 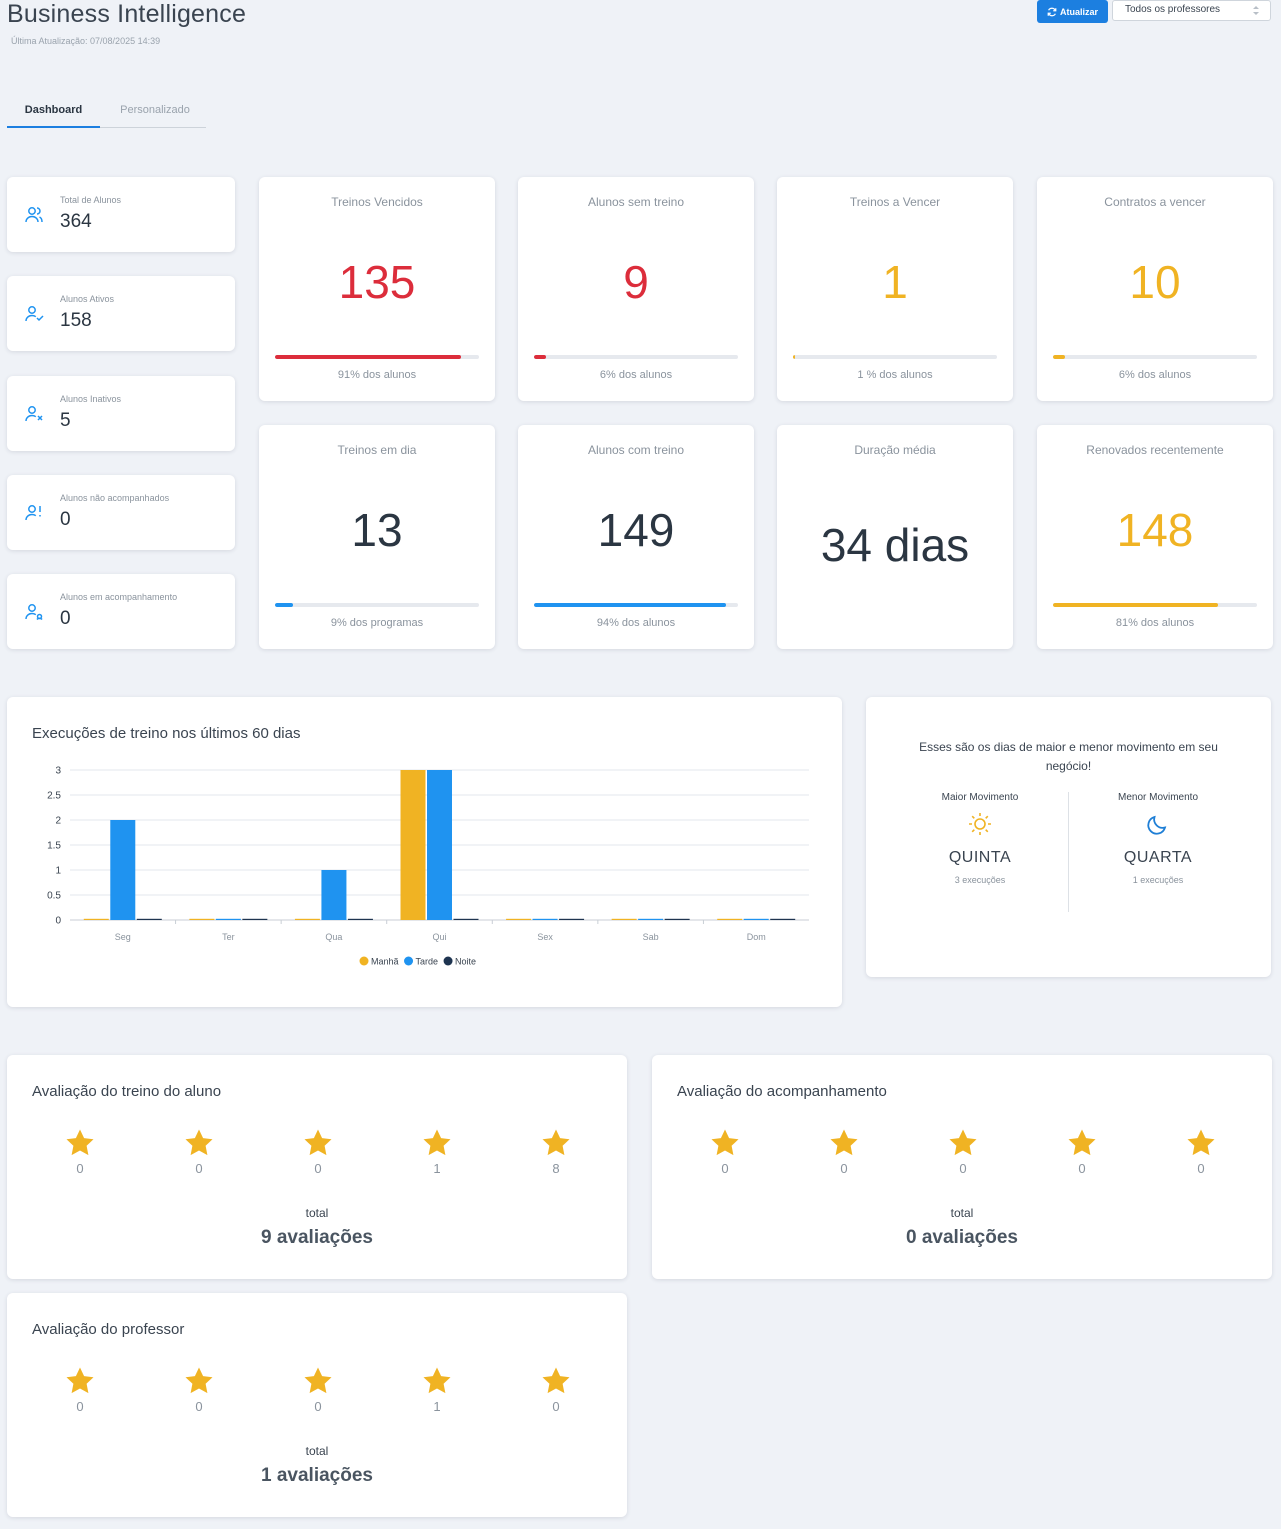 What do you see at coordinates (895, 450) in the screenshot?
I see `kpi-label: Duração média` at bounding box center [895, 450].